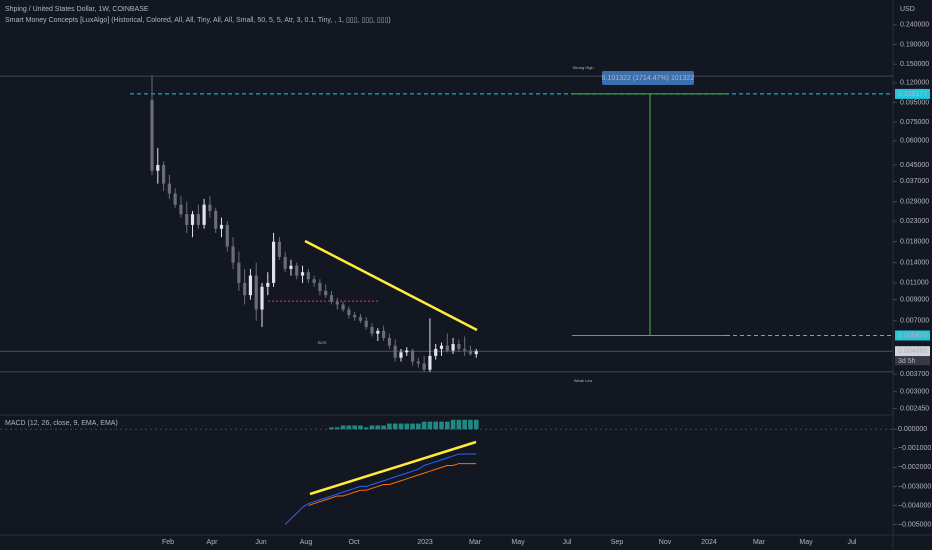  Describe the element at coordinates (914, 283) in the screenshot. I see `price-tick-label: 0.011000` at that location.